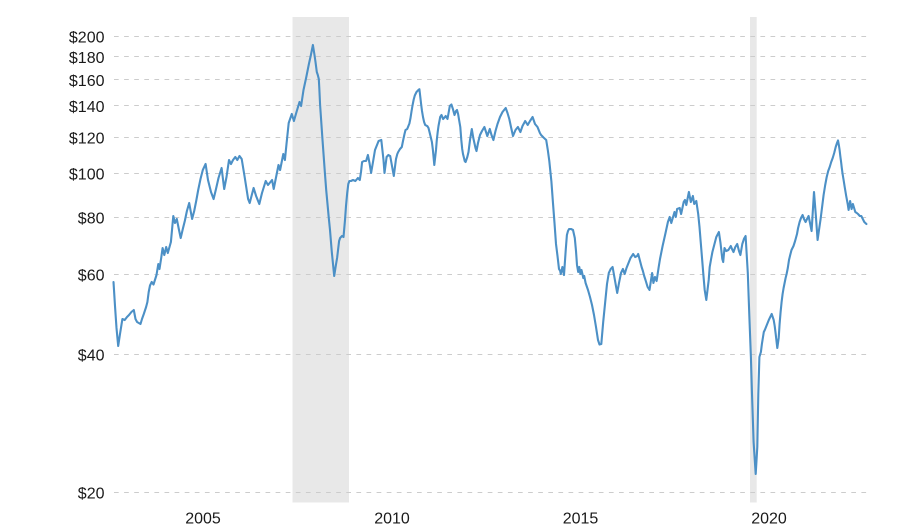 This screenshot has width=904, height=532. Describe the element at coordinates (91, 493) in the screenshot. I see `svg-text: $20` at that location.